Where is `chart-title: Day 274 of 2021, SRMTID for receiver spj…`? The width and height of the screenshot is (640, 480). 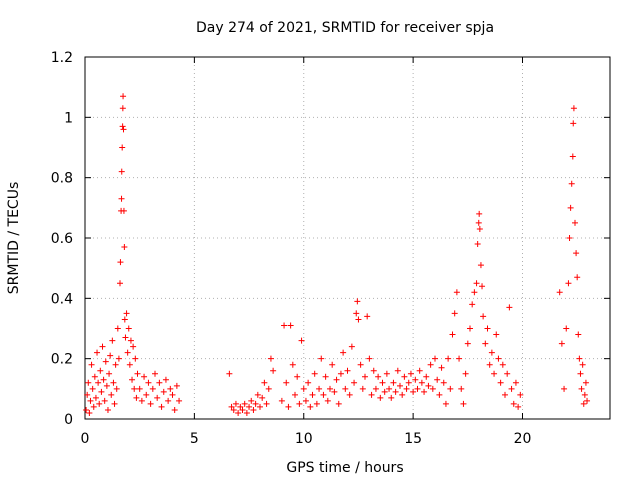 chart-title: Day 274 of 2021, SRMTID for receiver spj… is located at coordinates (345, 28).